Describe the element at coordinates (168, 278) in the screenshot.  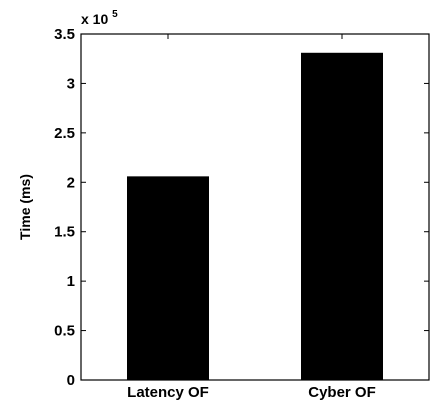
I see `bar` at that location.